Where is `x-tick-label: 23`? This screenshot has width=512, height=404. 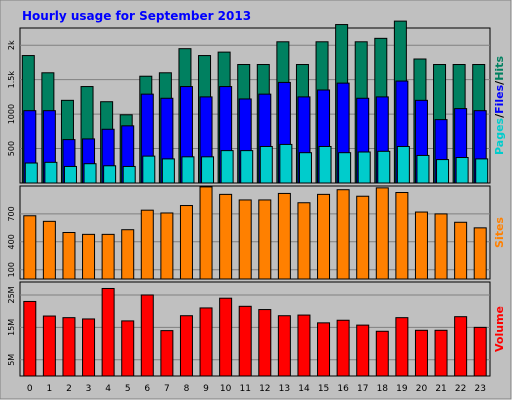
x-tick-label: 23 is located at coordinates (479, 389).